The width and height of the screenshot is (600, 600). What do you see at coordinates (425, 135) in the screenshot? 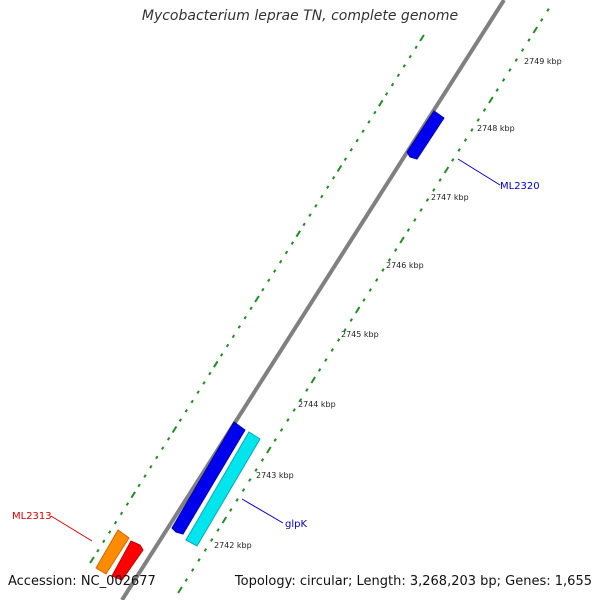
I see `gene-ml2320` at bounding box center [425, 135].